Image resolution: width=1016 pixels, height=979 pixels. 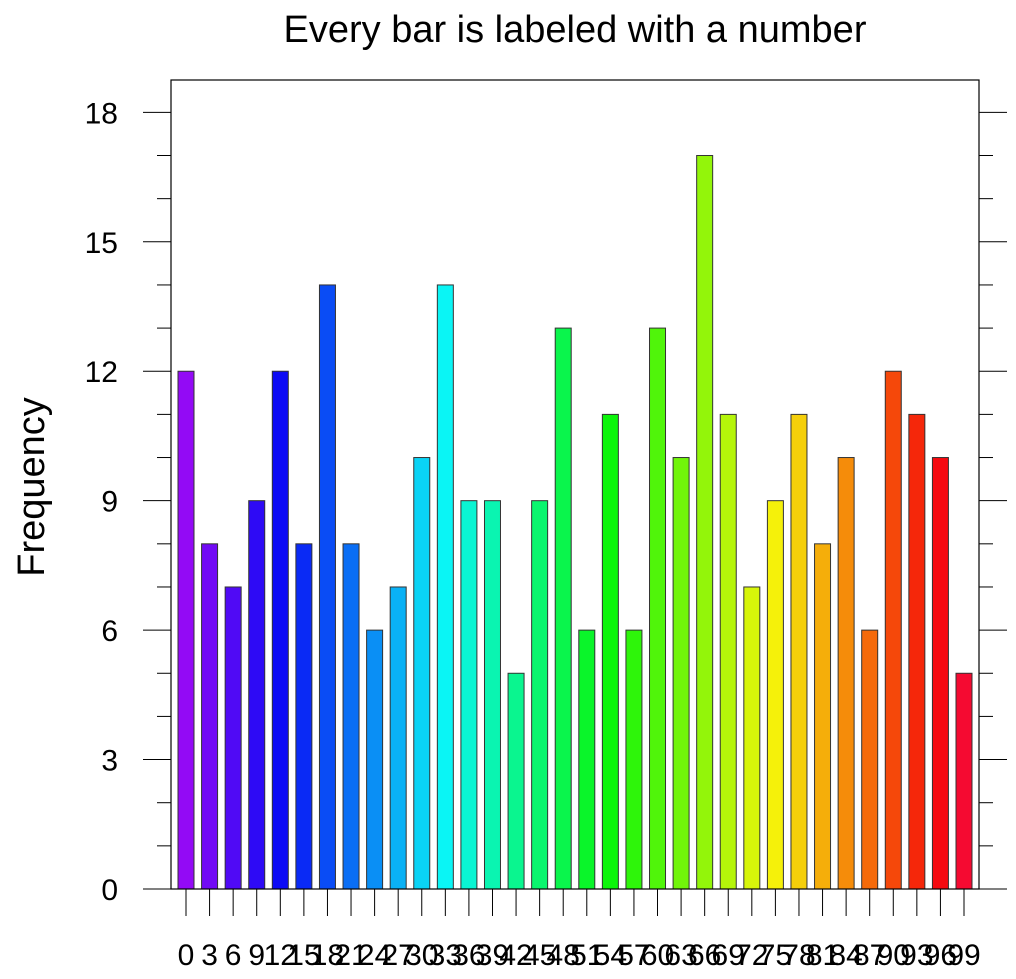 I want to click on x-tick-label: 66, so click(x=704, y=955).